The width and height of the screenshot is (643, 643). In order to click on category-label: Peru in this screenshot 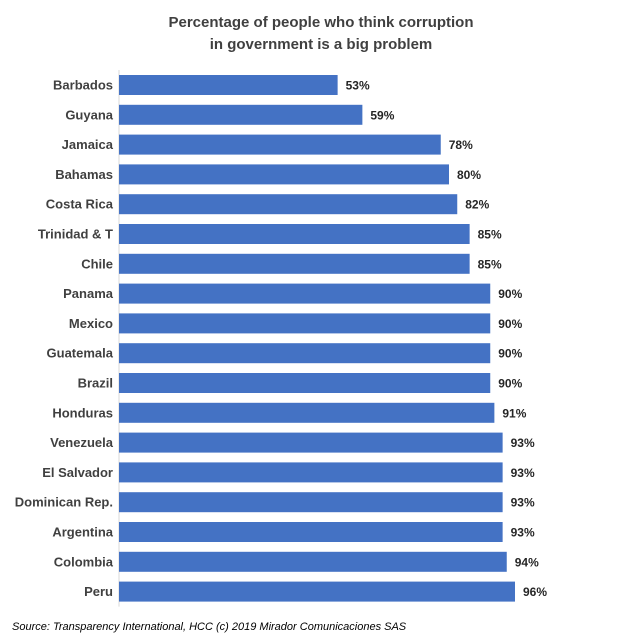, I will do `click(98, 591)`.